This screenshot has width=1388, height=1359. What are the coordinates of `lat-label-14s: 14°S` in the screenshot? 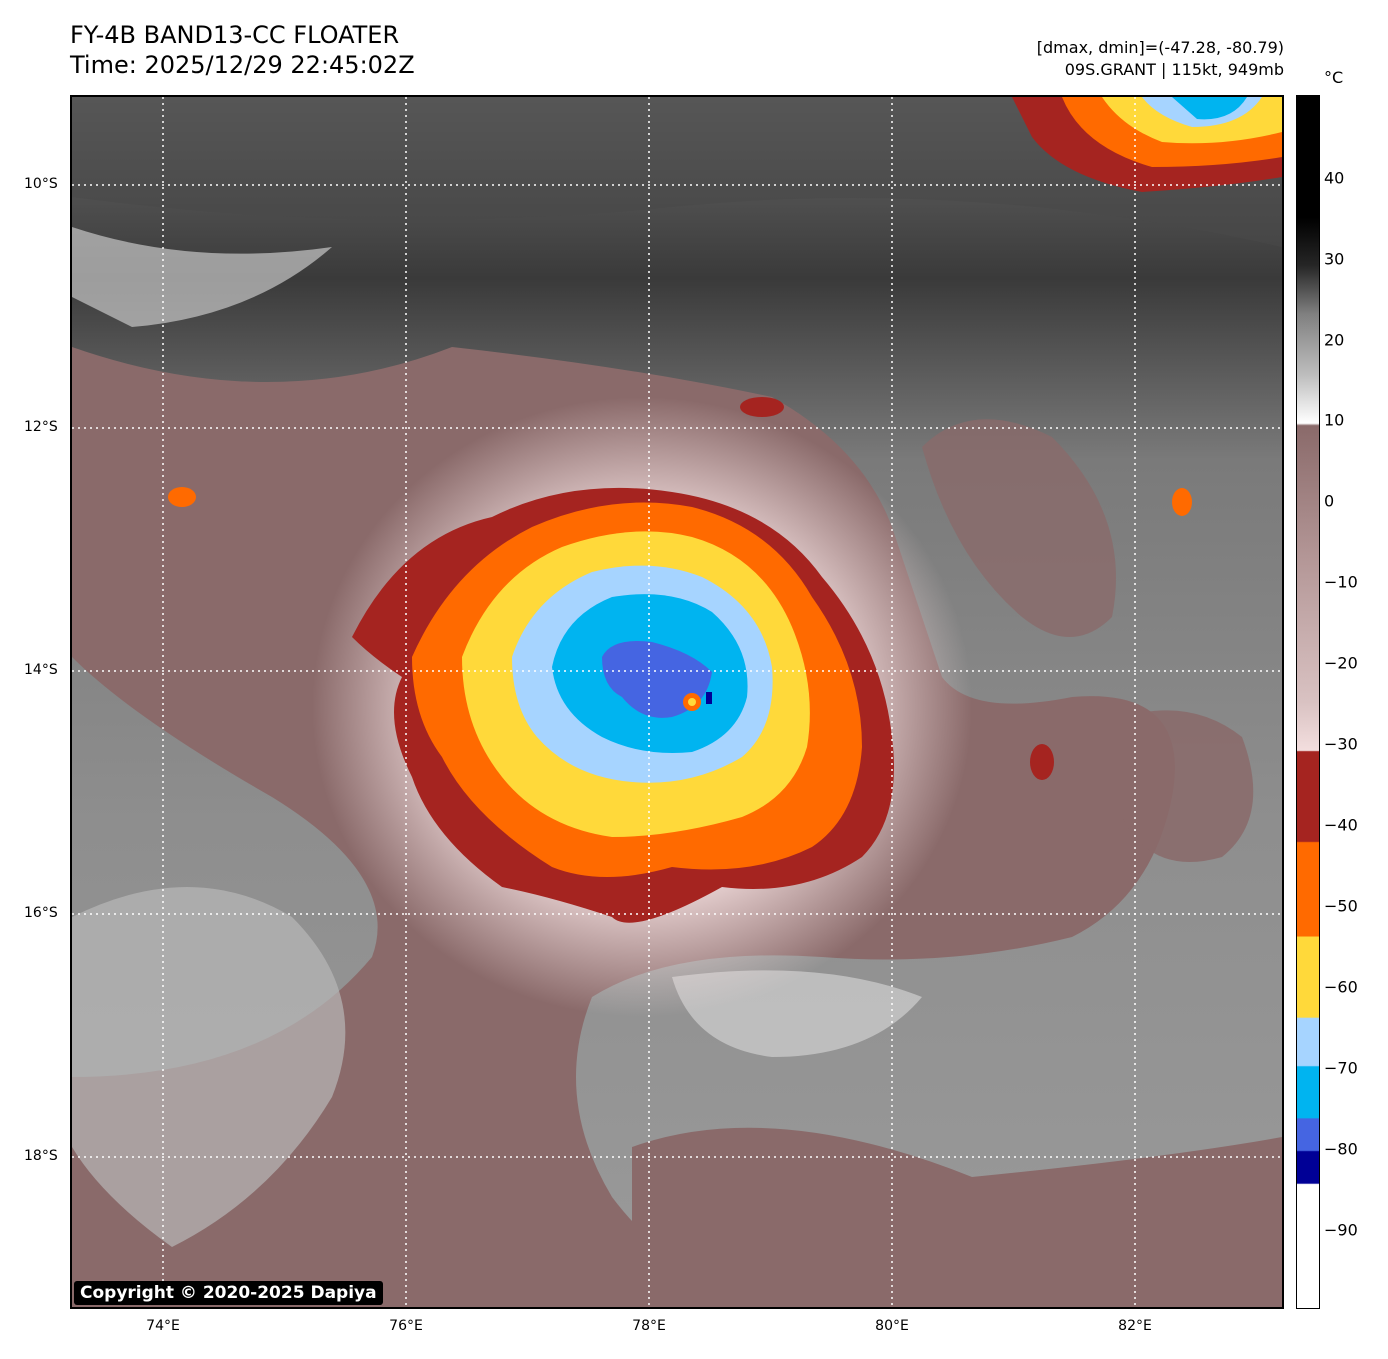 It's located at (41, 670).